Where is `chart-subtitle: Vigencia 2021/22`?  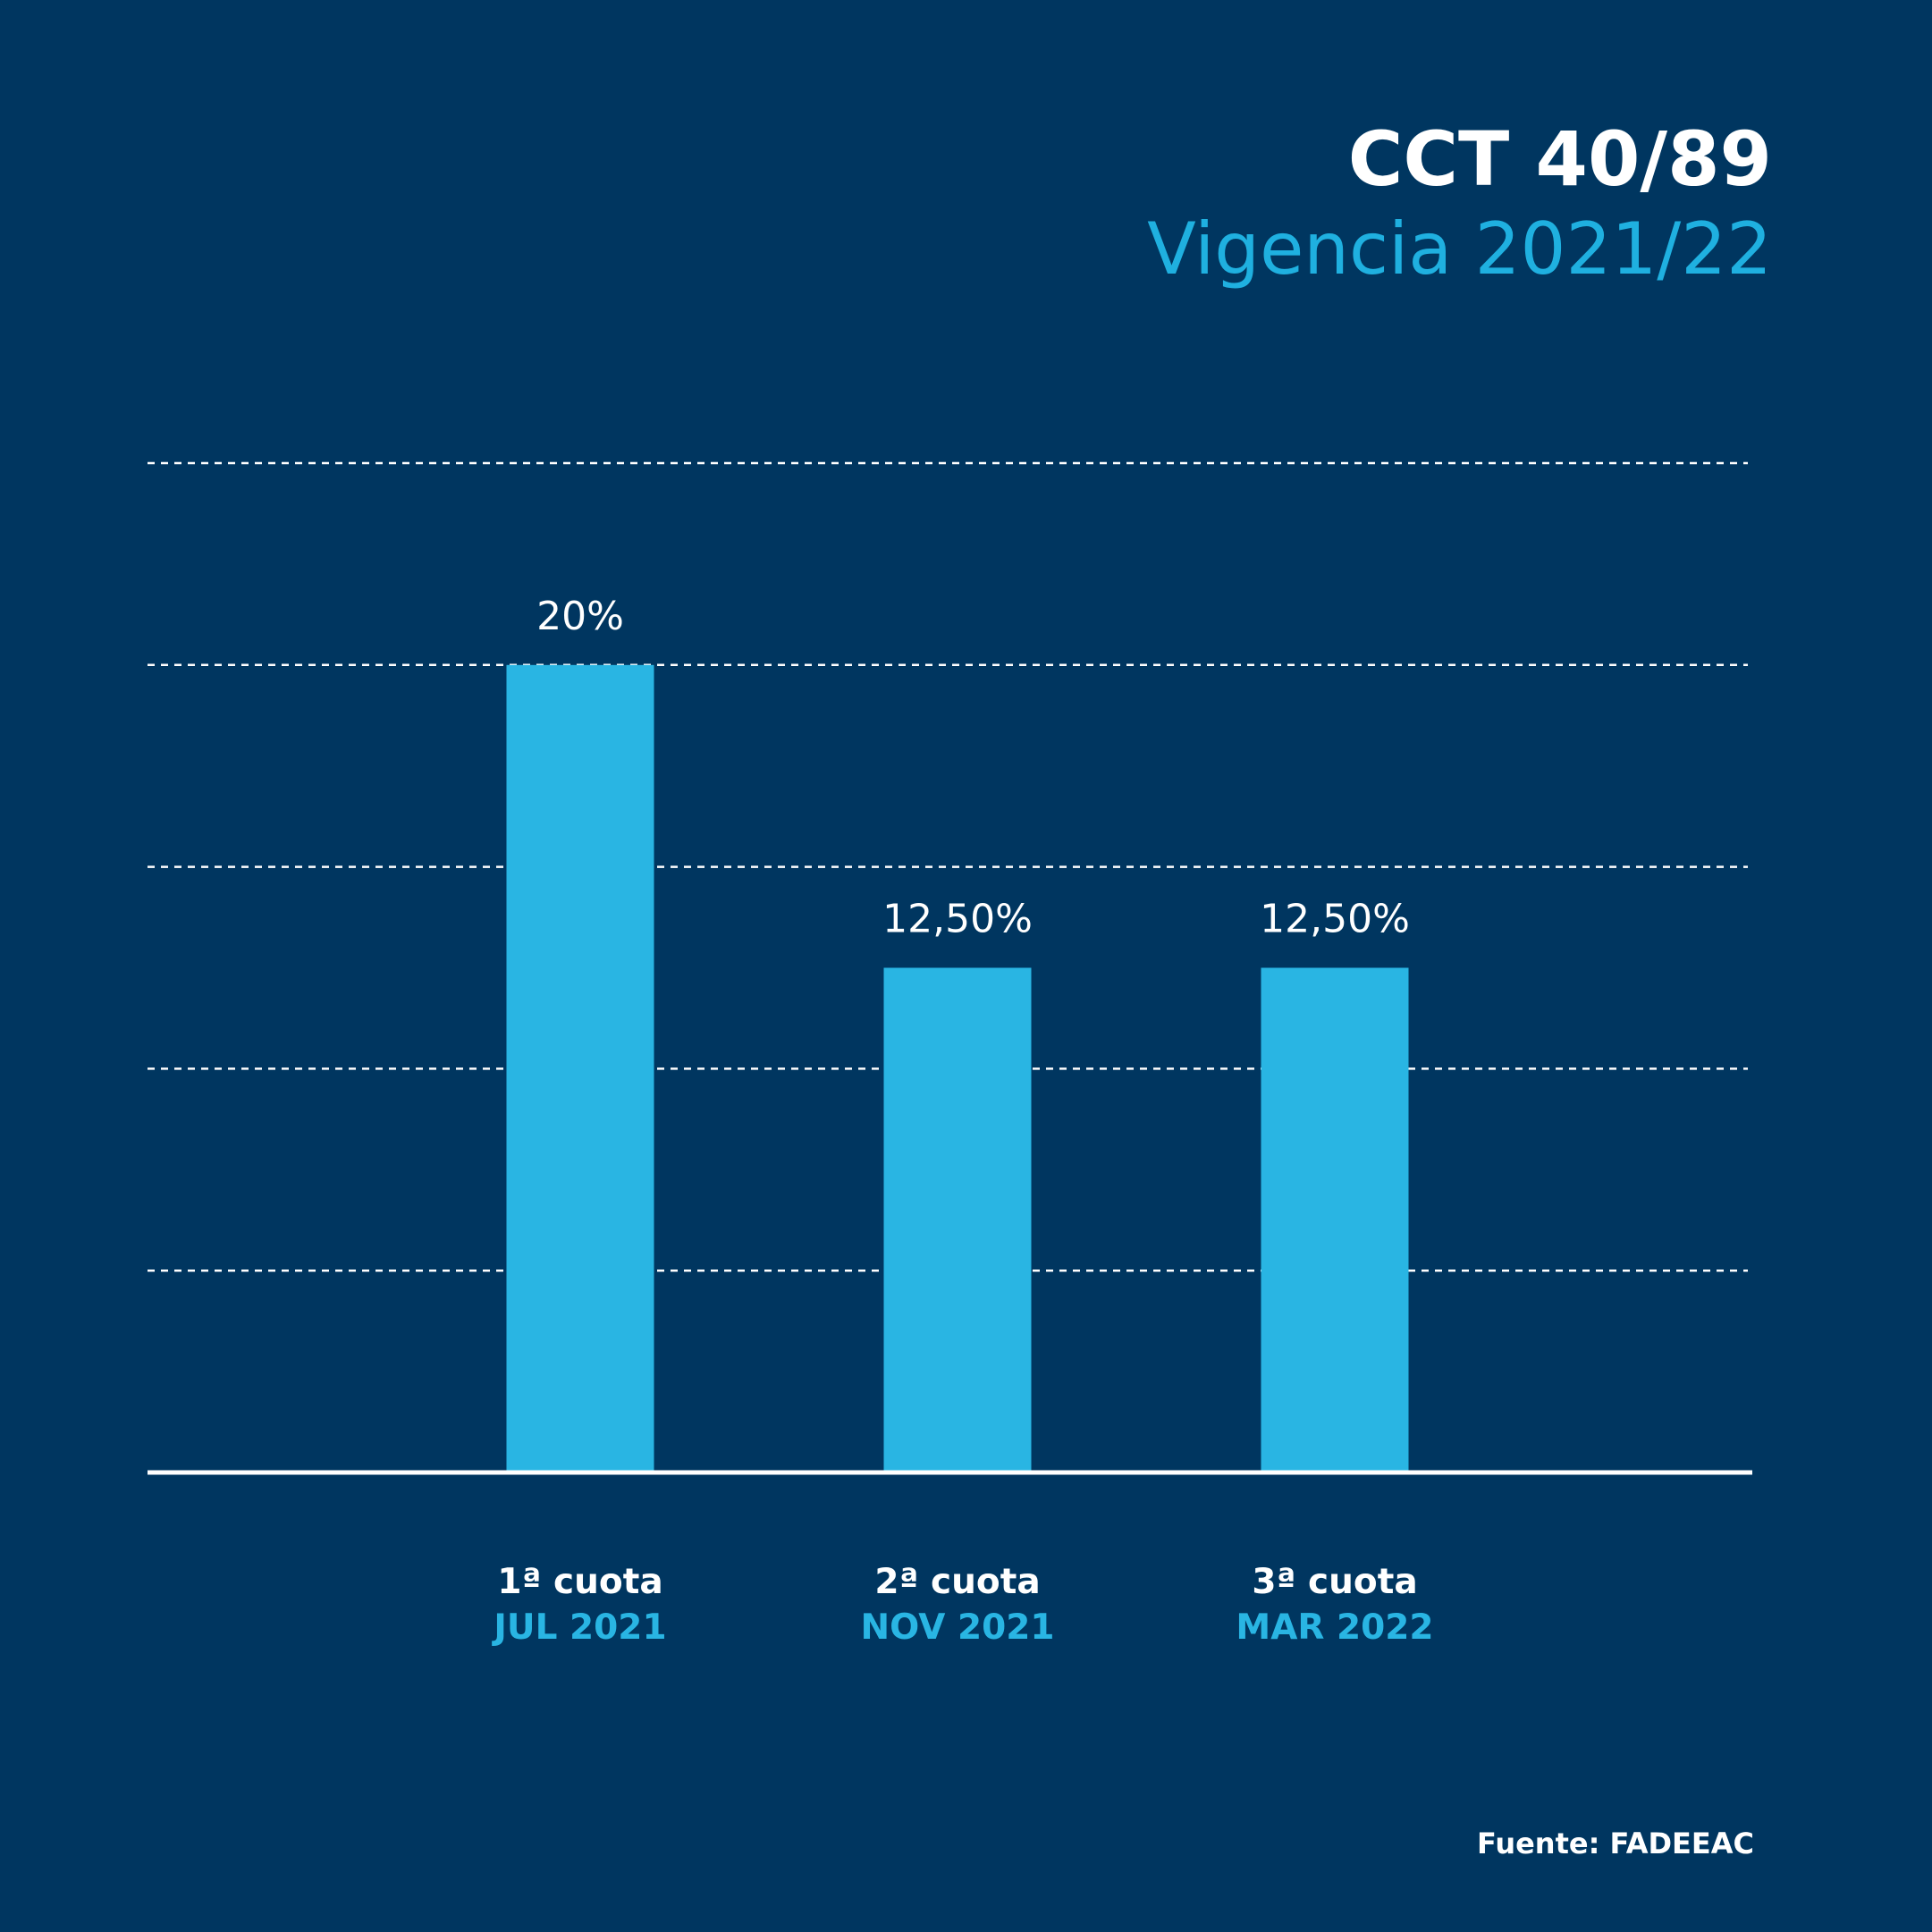
chart-subtitle: Vigencia 2021/22 is located at coordinates (1459, 249).